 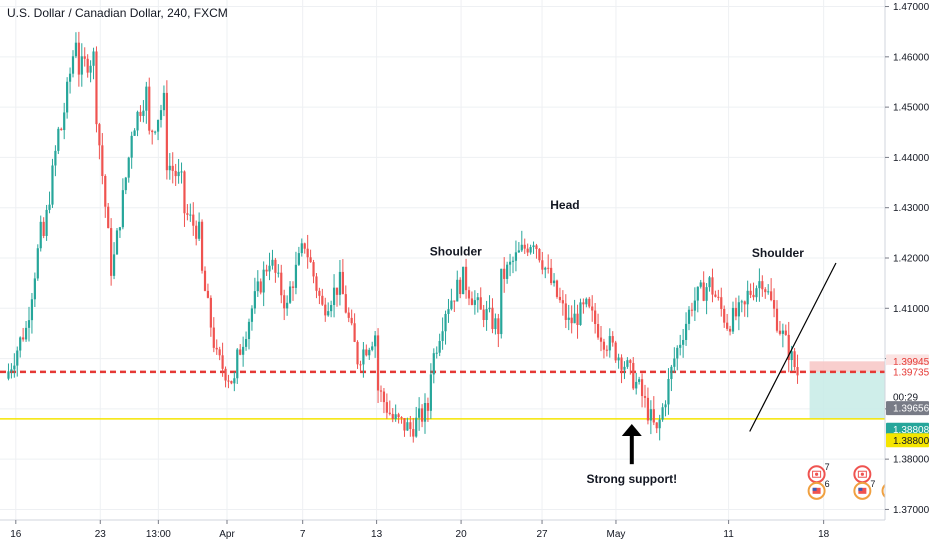 I want to click on event-icon-ca, so click(x=862, y=474).